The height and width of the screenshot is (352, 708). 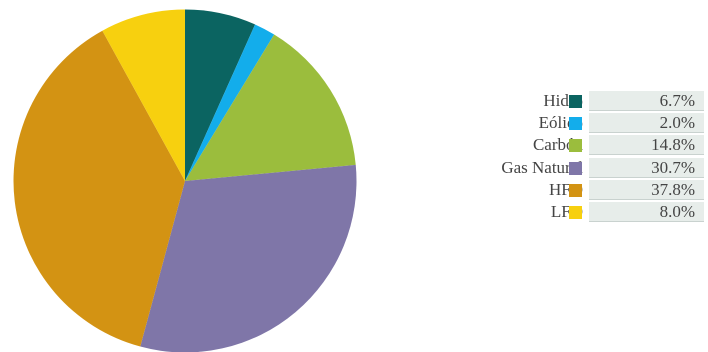 I want to click on legend-value: 8.0%, so click(x=677, y=211).